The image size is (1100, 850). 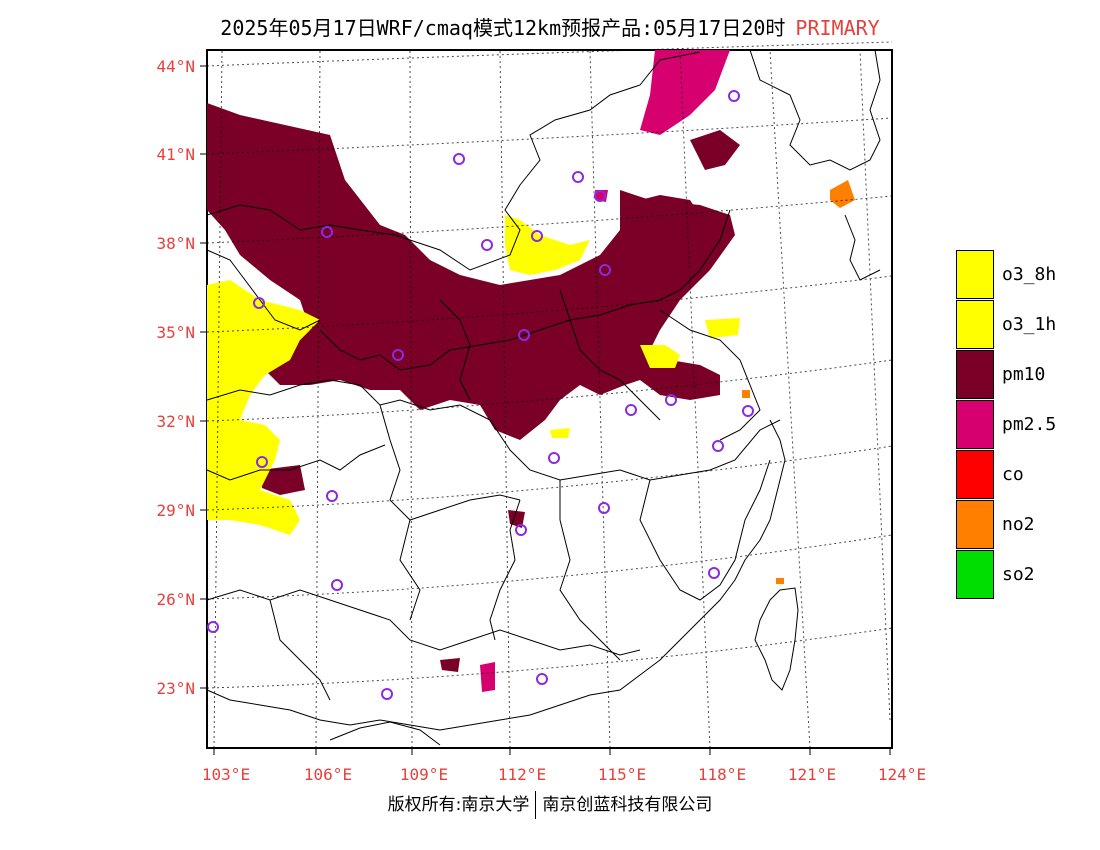 What do you see at coordinates (175, 154) in the screenshot?
I see `lat-label: 41°N` at bounding box center [175, 154].